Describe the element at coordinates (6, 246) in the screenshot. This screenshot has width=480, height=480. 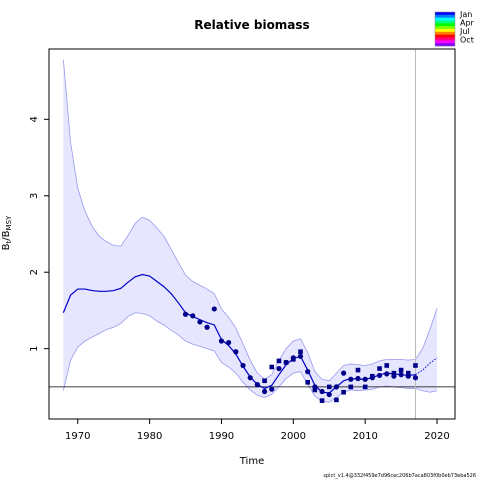
I see `y-axis-label-main: B` at that location.